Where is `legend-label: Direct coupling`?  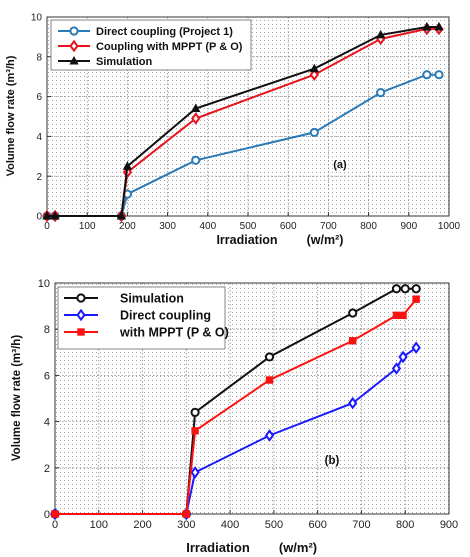 legend-label: Direct coupling is located at coordinates (165, 316).